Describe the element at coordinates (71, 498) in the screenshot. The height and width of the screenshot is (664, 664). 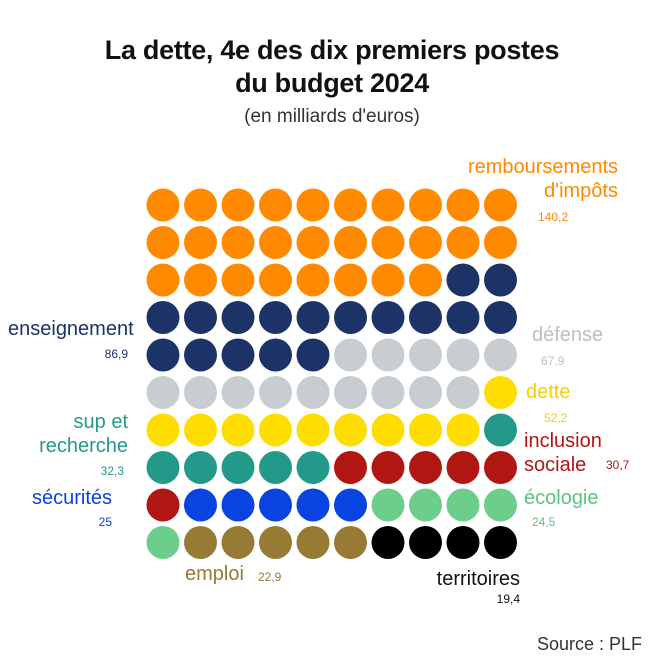
I see `label-securites: sécurités` at that location.